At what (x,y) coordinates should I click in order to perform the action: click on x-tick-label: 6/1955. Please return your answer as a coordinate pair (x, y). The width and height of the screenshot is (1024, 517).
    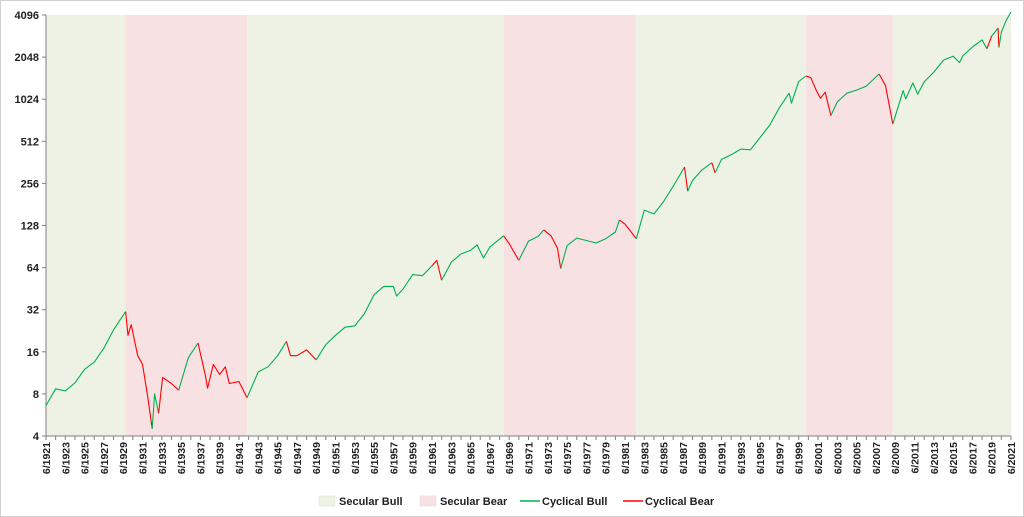
    Looking at the image, I should click on (375, 458).